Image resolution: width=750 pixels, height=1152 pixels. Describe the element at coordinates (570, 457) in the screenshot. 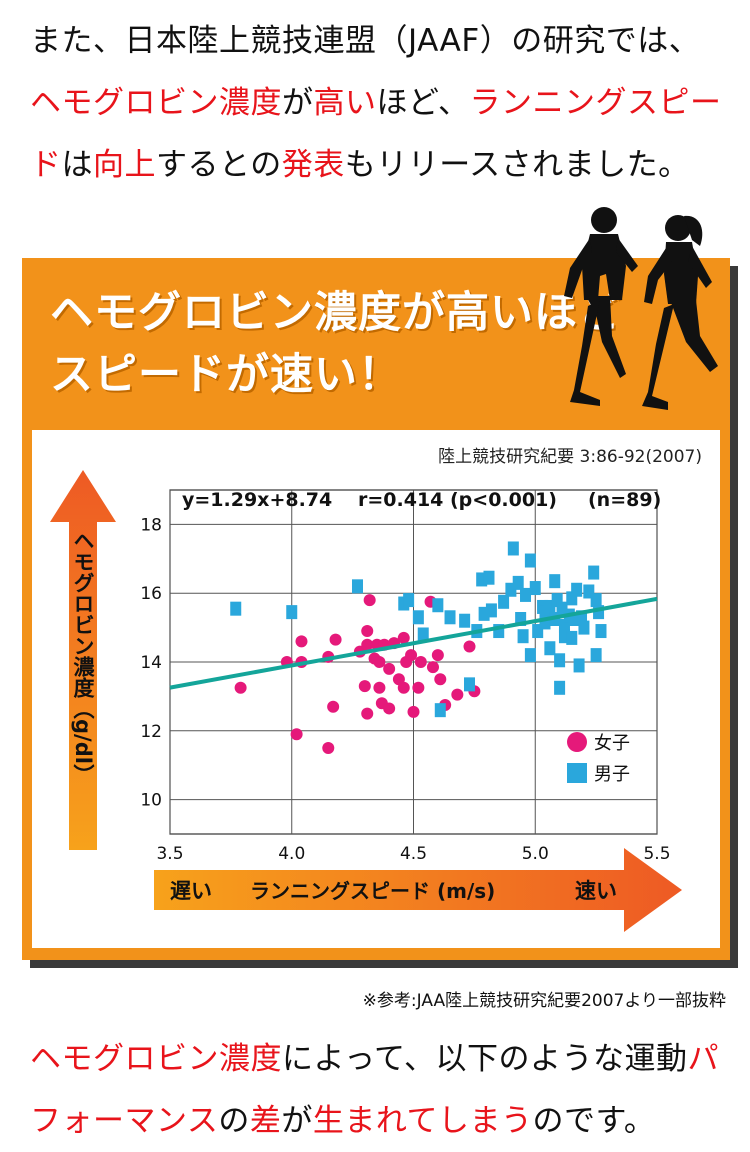

I see `source-citation: 陸上競技研究紀要 3:86-92(2007)` at that location.